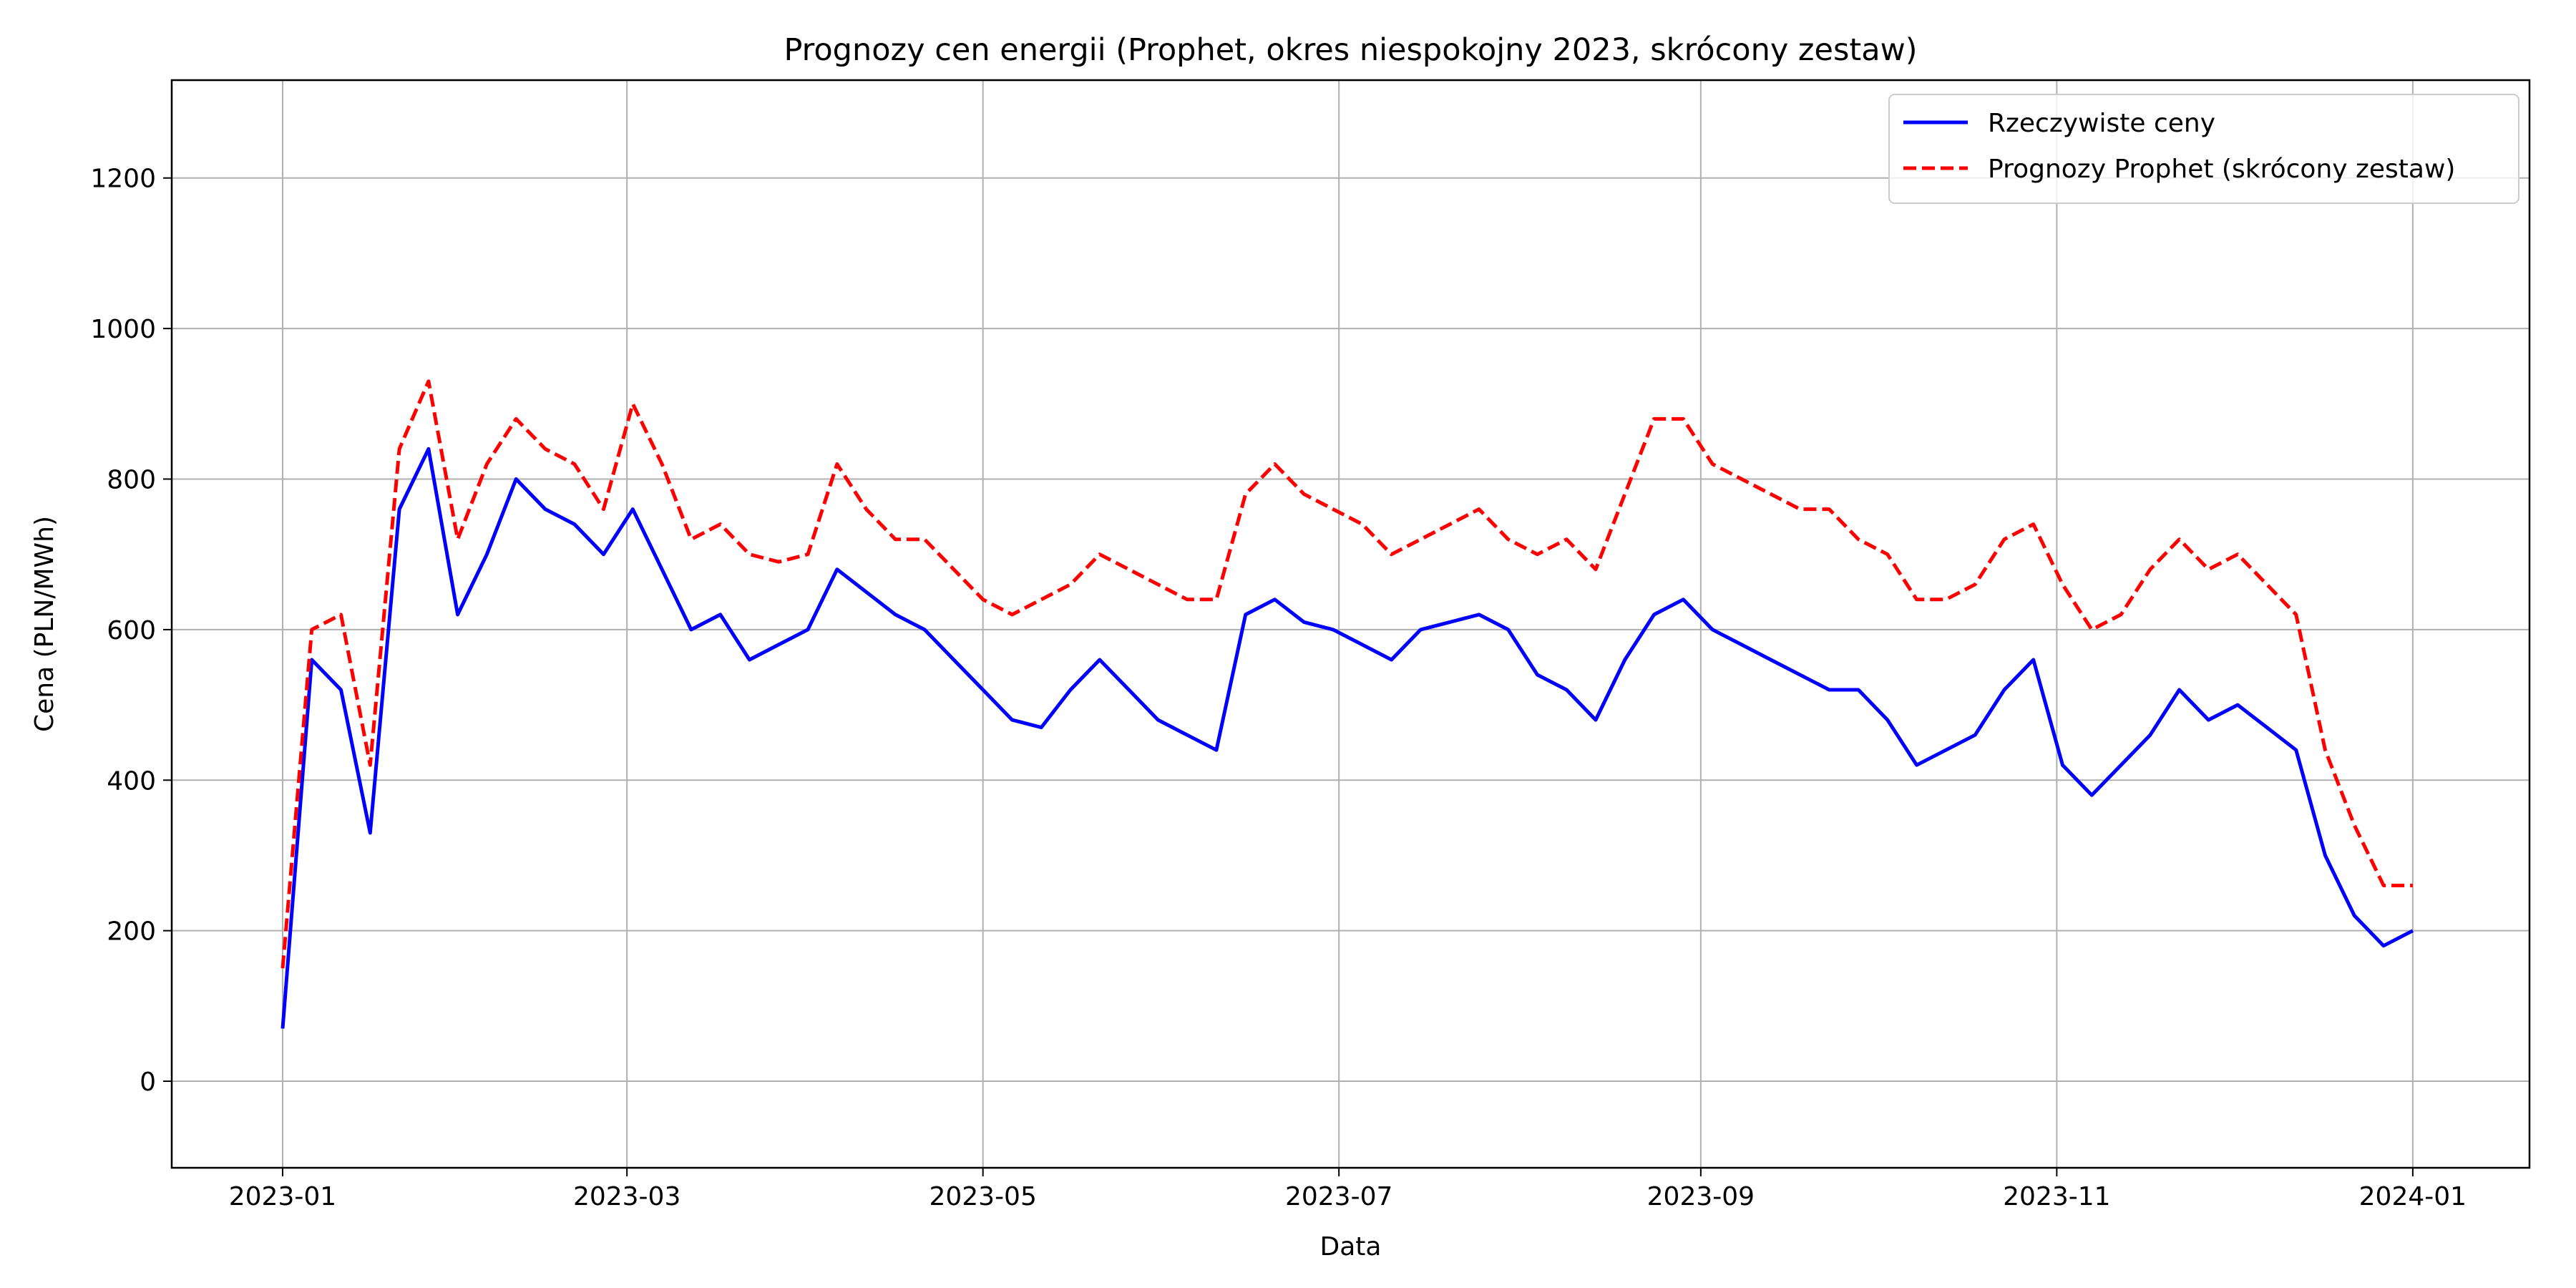 The height and width of the screenshot is (1288, 2576). I want to click on y-tick-label: 1200, so click(123, 179).